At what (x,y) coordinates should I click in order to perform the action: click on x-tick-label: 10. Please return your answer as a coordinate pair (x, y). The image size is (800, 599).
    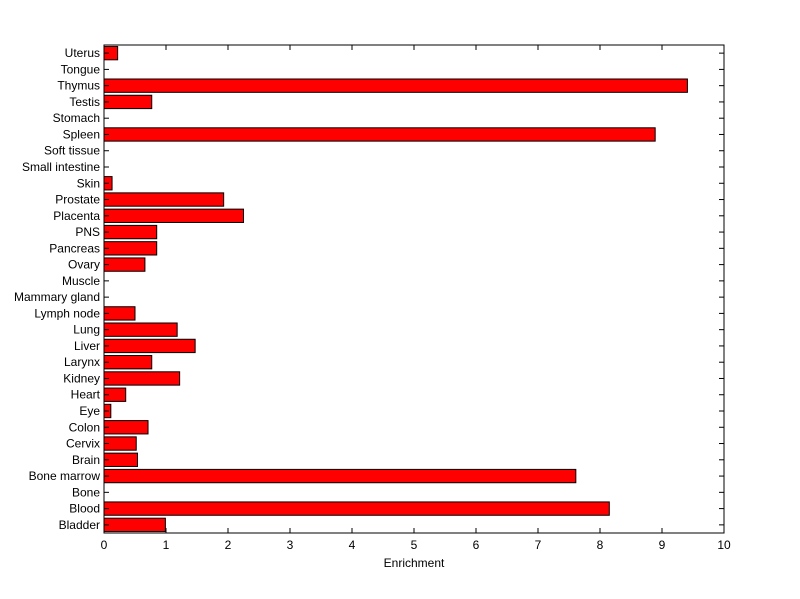
    Looking at the image, I should click on (724, 545).